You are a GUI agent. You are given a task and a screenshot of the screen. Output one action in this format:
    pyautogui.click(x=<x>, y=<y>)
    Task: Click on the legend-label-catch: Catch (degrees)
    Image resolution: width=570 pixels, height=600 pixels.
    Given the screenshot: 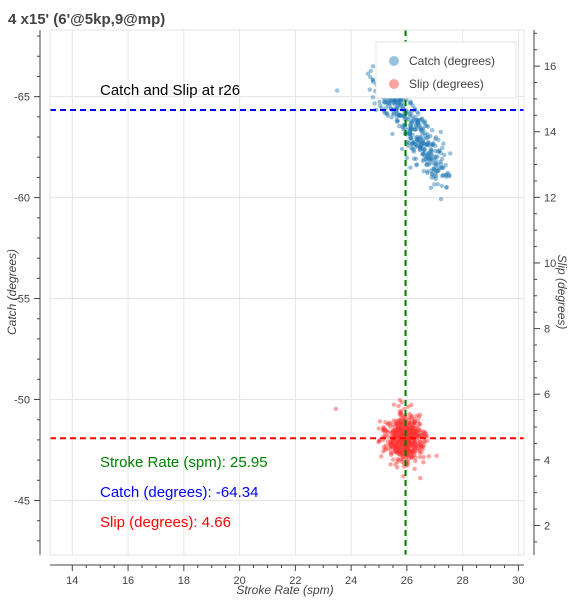 What is the action you would take?
    pyautogui.click(x=452, y=61)
    